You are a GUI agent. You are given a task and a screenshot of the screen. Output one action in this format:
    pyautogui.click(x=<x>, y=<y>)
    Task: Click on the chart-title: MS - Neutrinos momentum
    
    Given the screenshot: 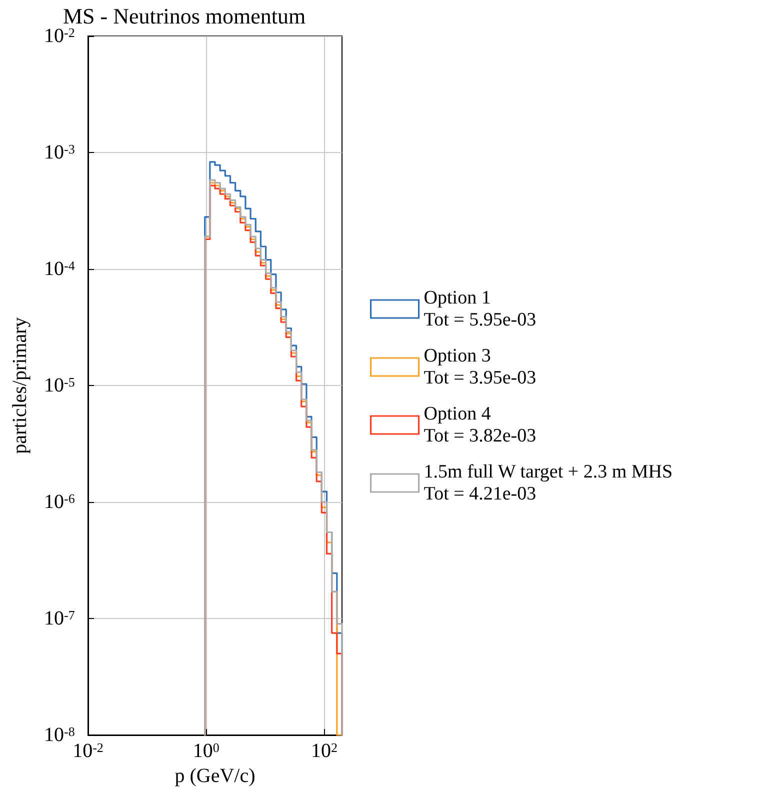 What is the action you would take?
    pyautogui.click(x=184, y=16)
    